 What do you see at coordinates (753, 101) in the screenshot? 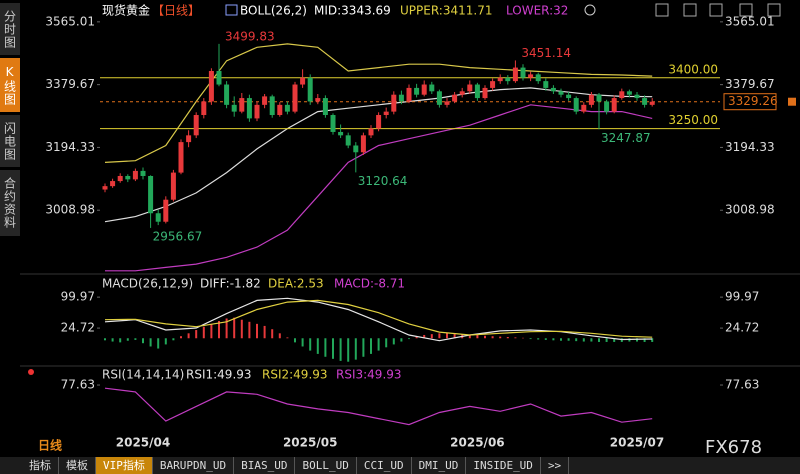
I see `last-price-label: 3329.26` at bounding box center [753, 101].